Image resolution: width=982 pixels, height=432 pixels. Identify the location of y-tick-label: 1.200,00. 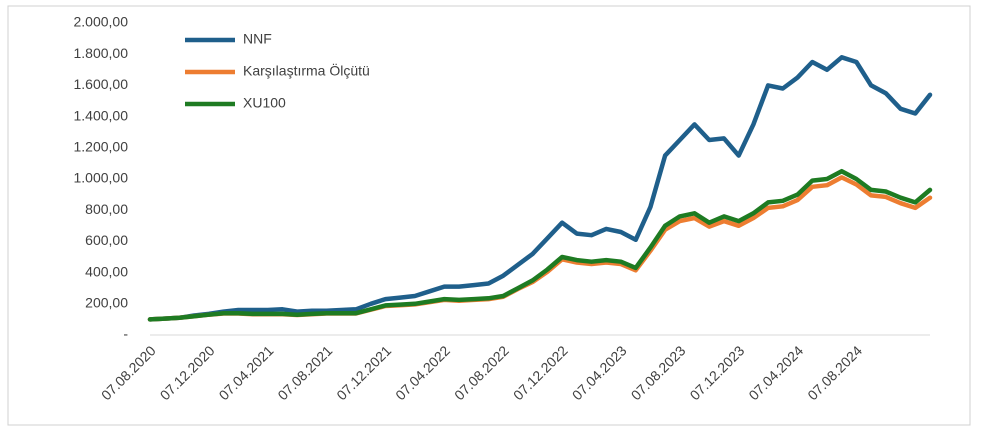
(101, 147).